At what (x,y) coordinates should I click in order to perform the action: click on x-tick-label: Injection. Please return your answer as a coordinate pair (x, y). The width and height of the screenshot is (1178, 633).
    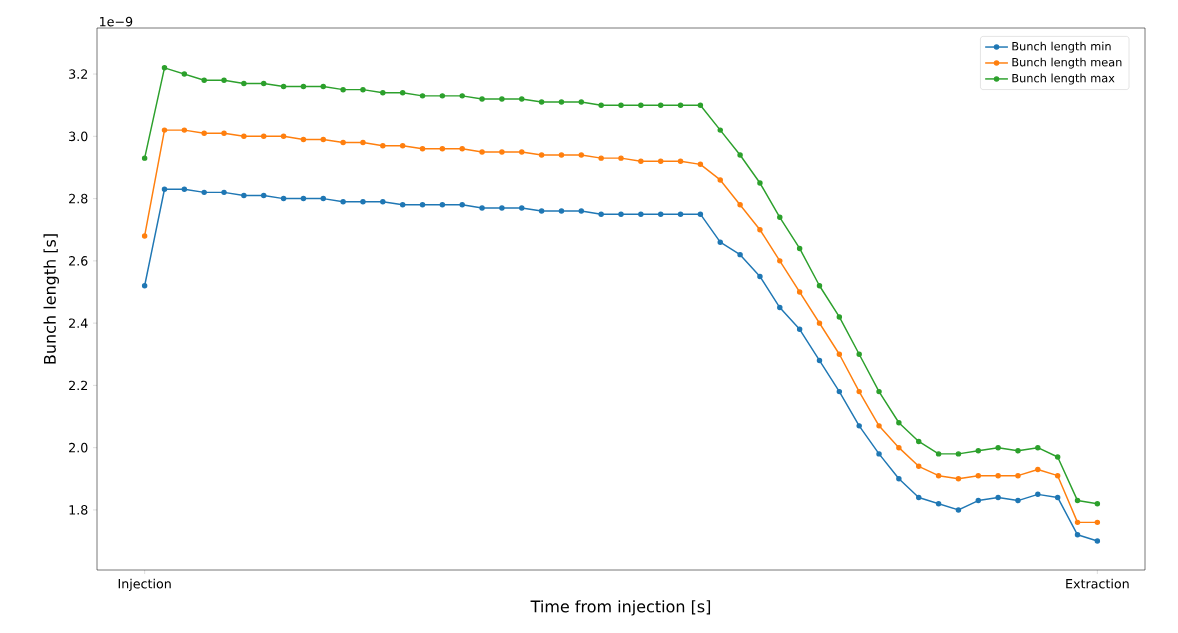
    Looking at the image, I should click on (144, 584).